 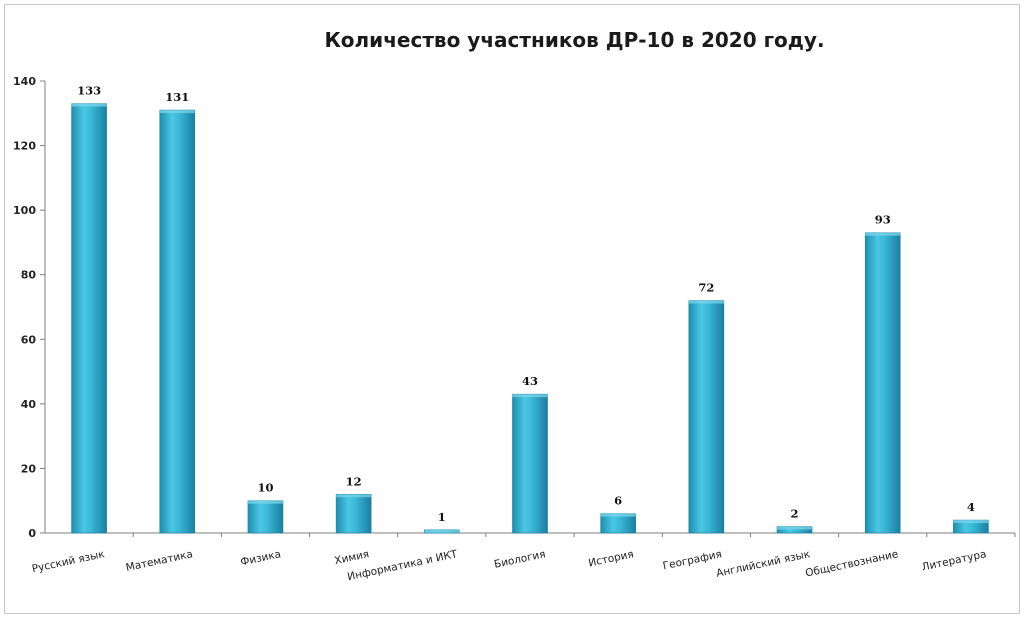 I want to click on y-tick-label: 120, so click(x=24, y=146).